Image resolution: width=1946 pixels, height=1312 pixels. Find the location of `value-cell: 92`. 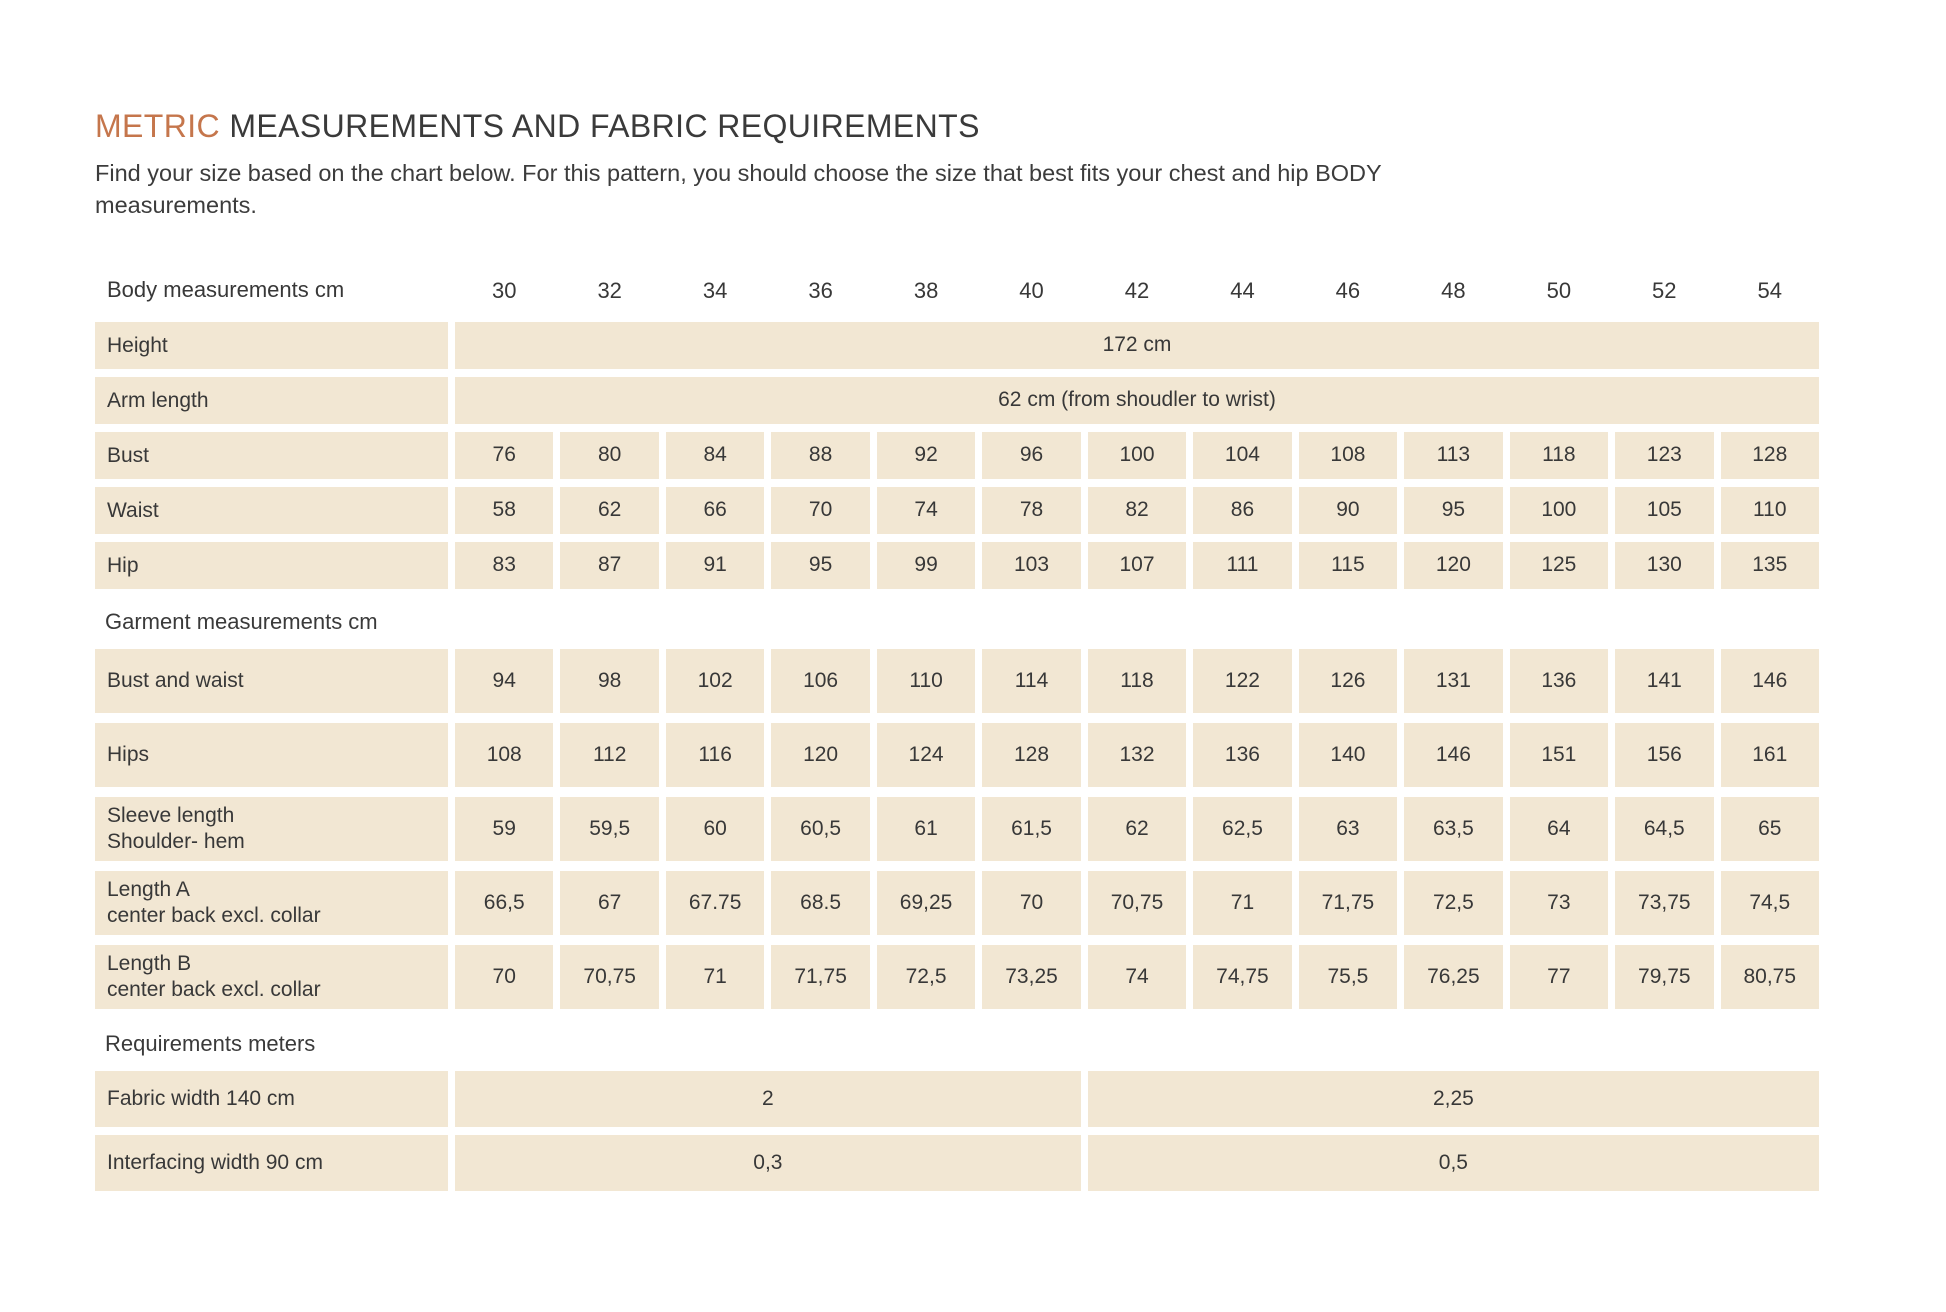

value-cell: 92 is located at coordinates (926, 455).